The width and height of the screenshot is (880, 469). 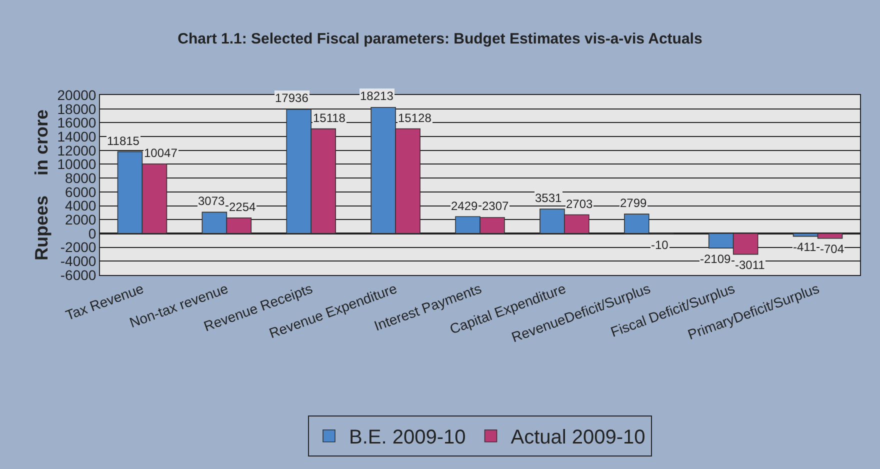 What do you see at coordinates (76, 150) in the screenshot?
I see `y-tick-label: 12000` at bounding box center [76, 150].